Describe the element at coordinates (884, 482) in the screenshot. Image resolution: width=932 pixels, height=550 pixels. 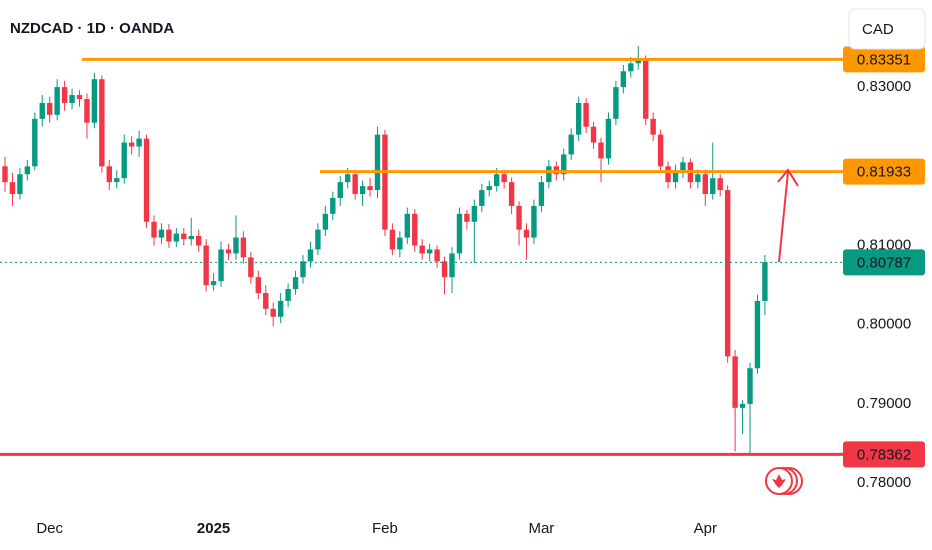
I see `y-tick-label: 0.78000` at that location.